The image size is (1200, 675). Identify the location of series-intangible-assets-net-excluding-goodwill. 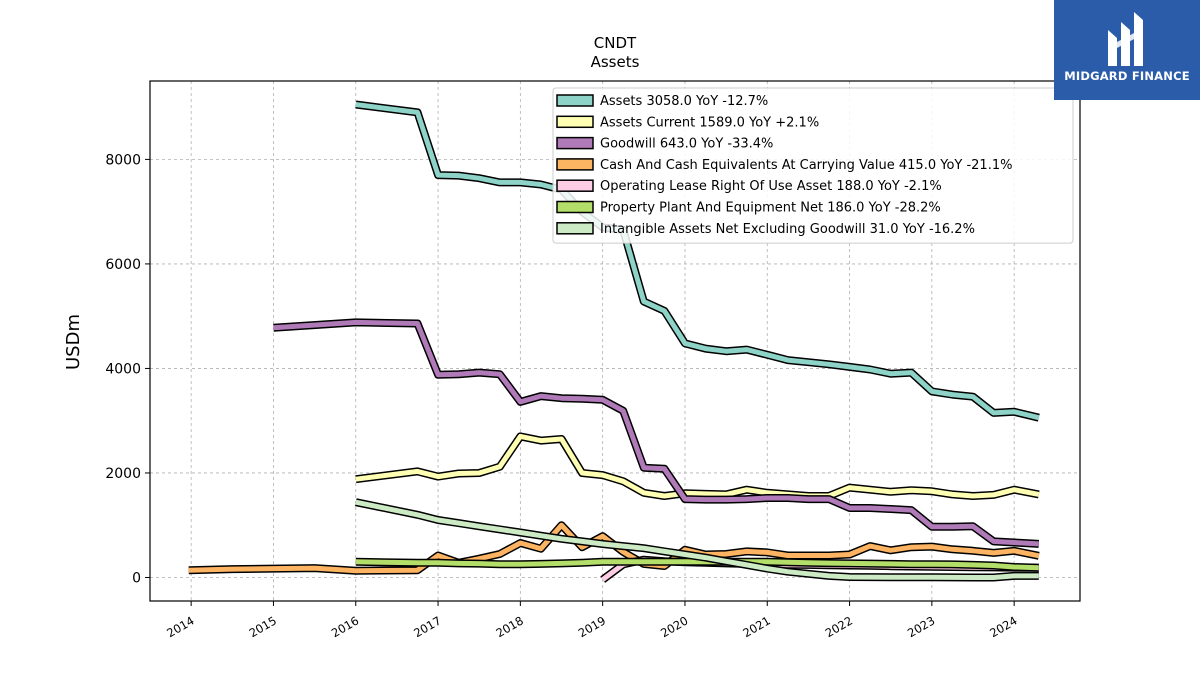
(696, 540).